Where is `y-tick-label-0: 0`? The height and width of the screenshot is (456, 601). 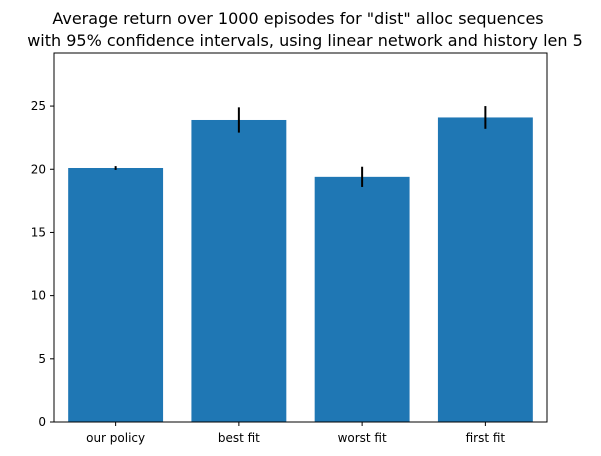
y-tick-label-0: 0 is located at coordinates (42, 422).